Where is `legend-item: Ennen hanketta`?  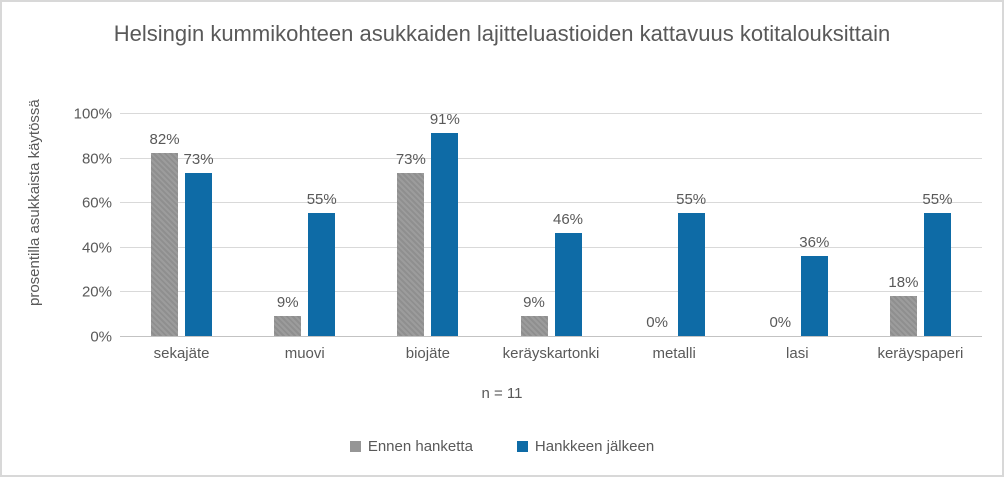 legend-item: Ennen hanketta is located at coordinates (411, 446).